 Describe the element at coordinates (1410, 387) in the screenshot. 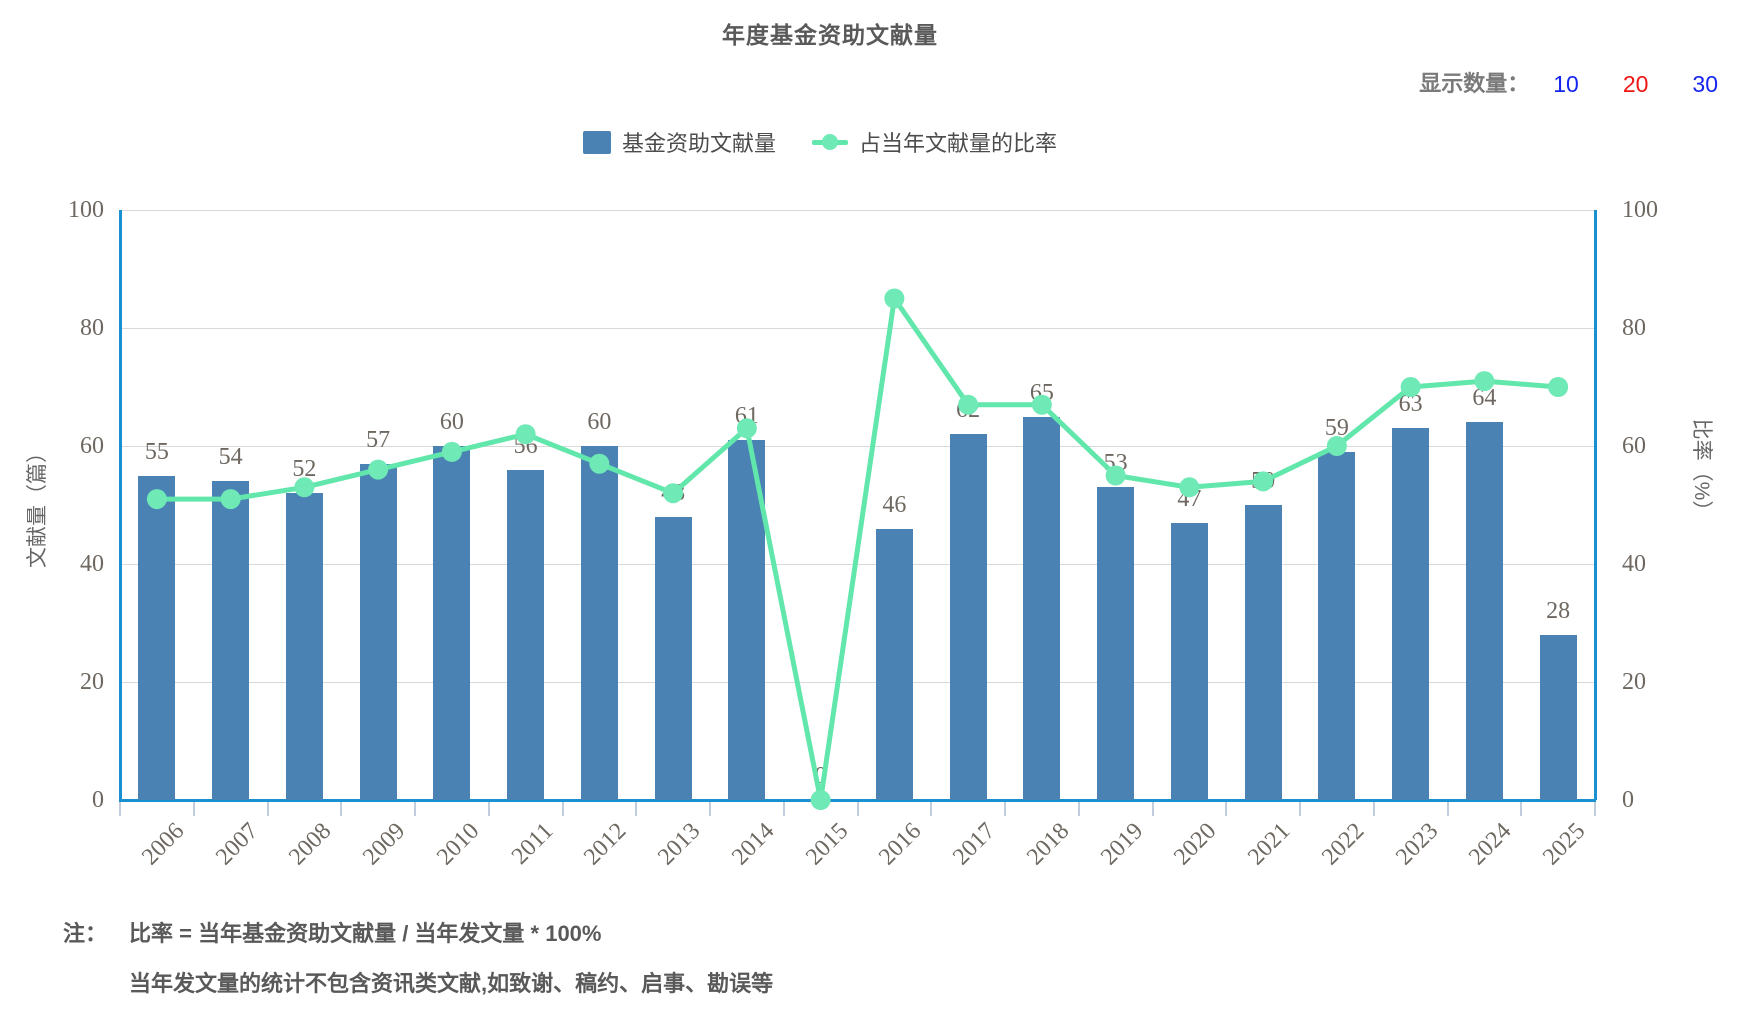

I see `ratio-point-2023` at that location.